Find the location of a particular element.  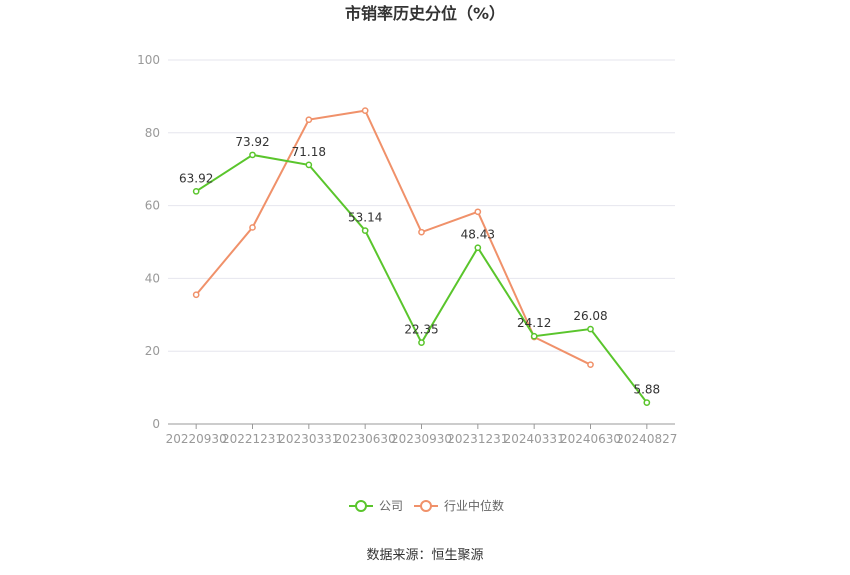

legend: 公司 行业中位数 is located at coordinates (426, 505).